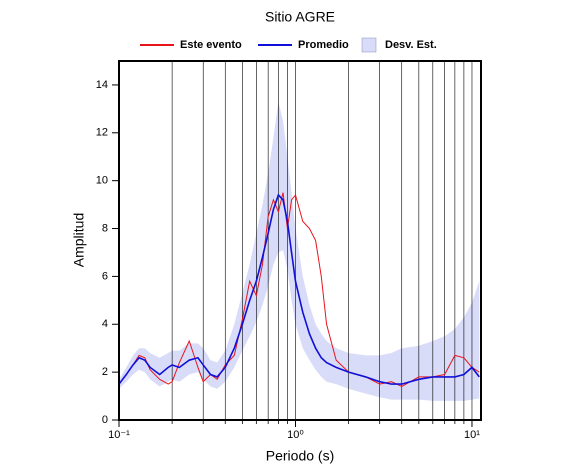 The image size is (586, 475). What do you see at coordinates (105, 228) in the screenshot?
I see `y-tick-label: 8` at bounding box center [105, 228].